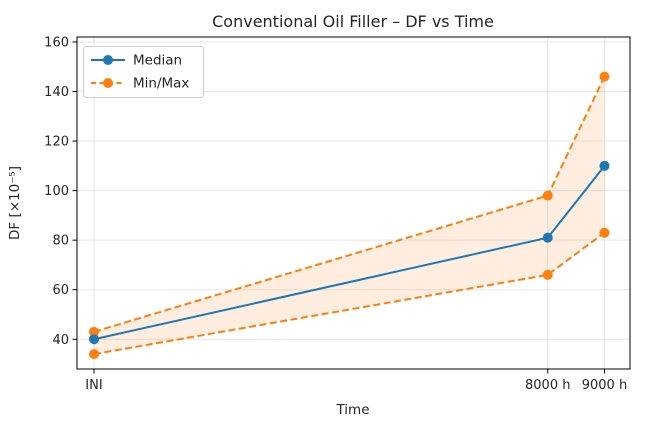  Describe the element at coordinates (108, 83) in the screenshot. I see `legend-minmax-marker` at that location.